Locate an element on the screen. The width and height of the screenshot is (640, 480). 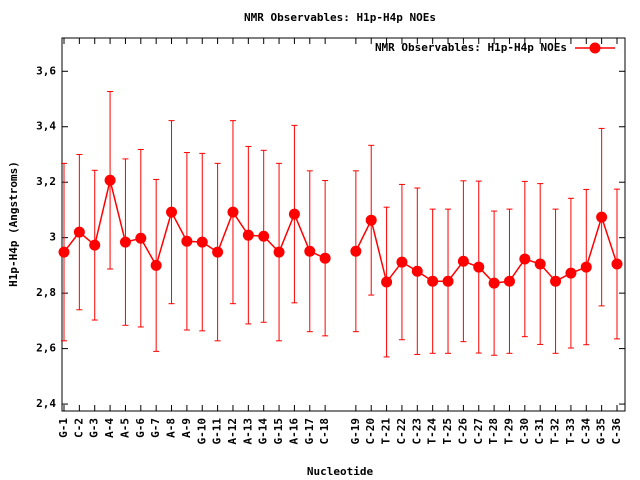
x-tick-label: C-30 is located at coordinates (524, 431).